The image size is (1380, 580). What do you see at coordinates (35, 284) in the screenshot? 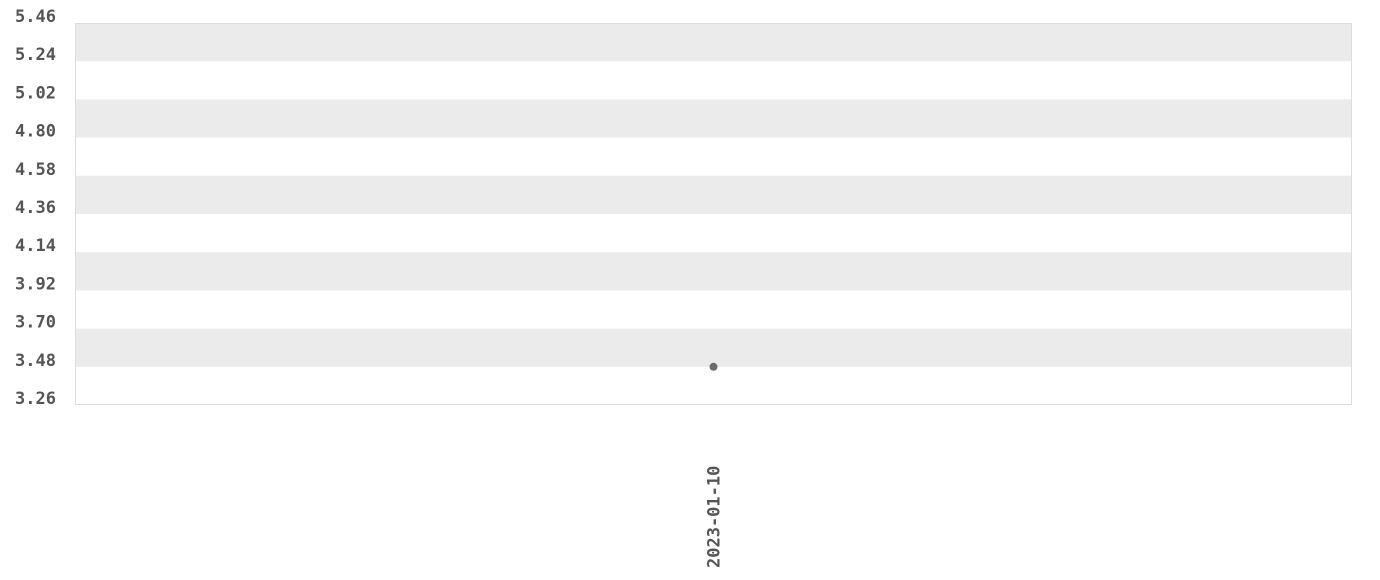
I see `y-tick-label: 3.92` at bounding box center [35, 284].